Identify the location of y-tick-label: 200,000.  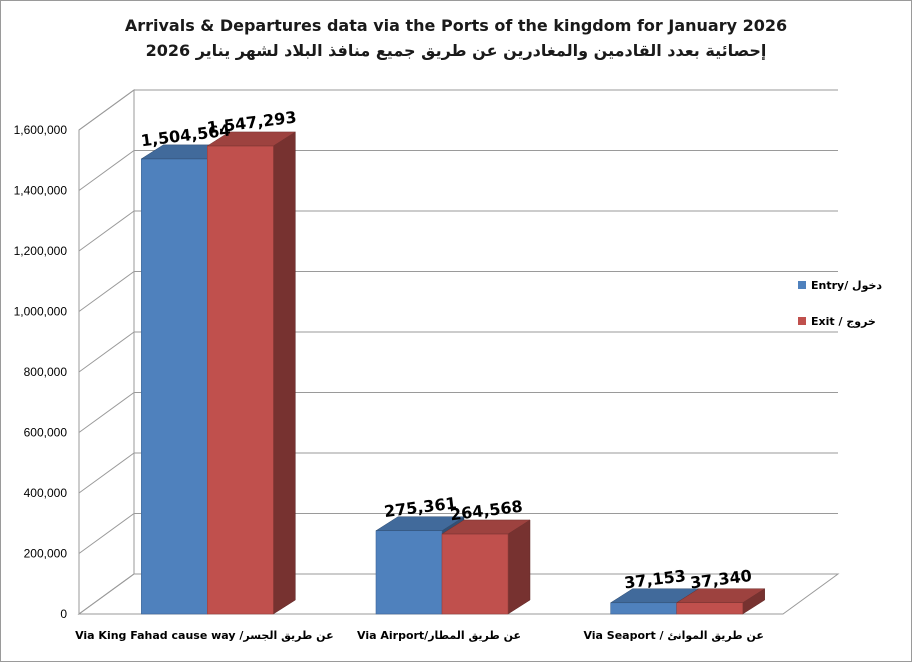
(46, 554).